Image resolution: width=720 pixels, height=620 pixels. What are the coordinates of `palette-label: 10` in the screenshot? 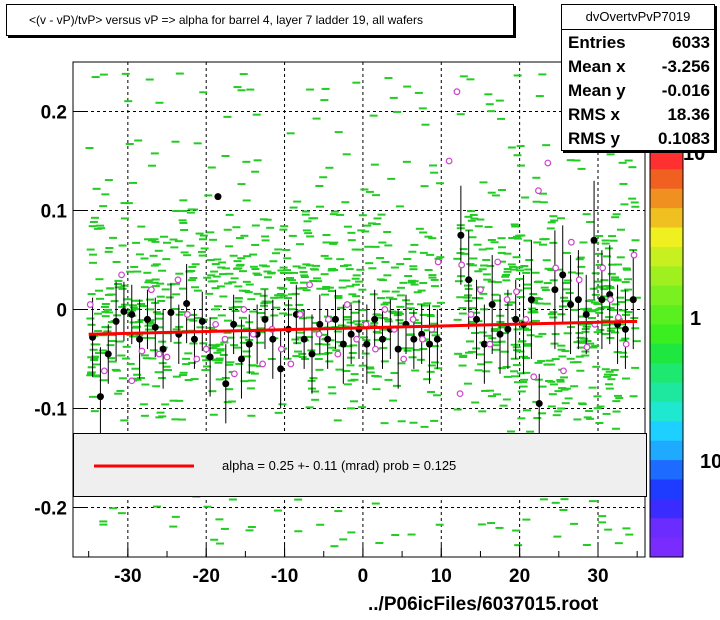 It's located at (710, 462).